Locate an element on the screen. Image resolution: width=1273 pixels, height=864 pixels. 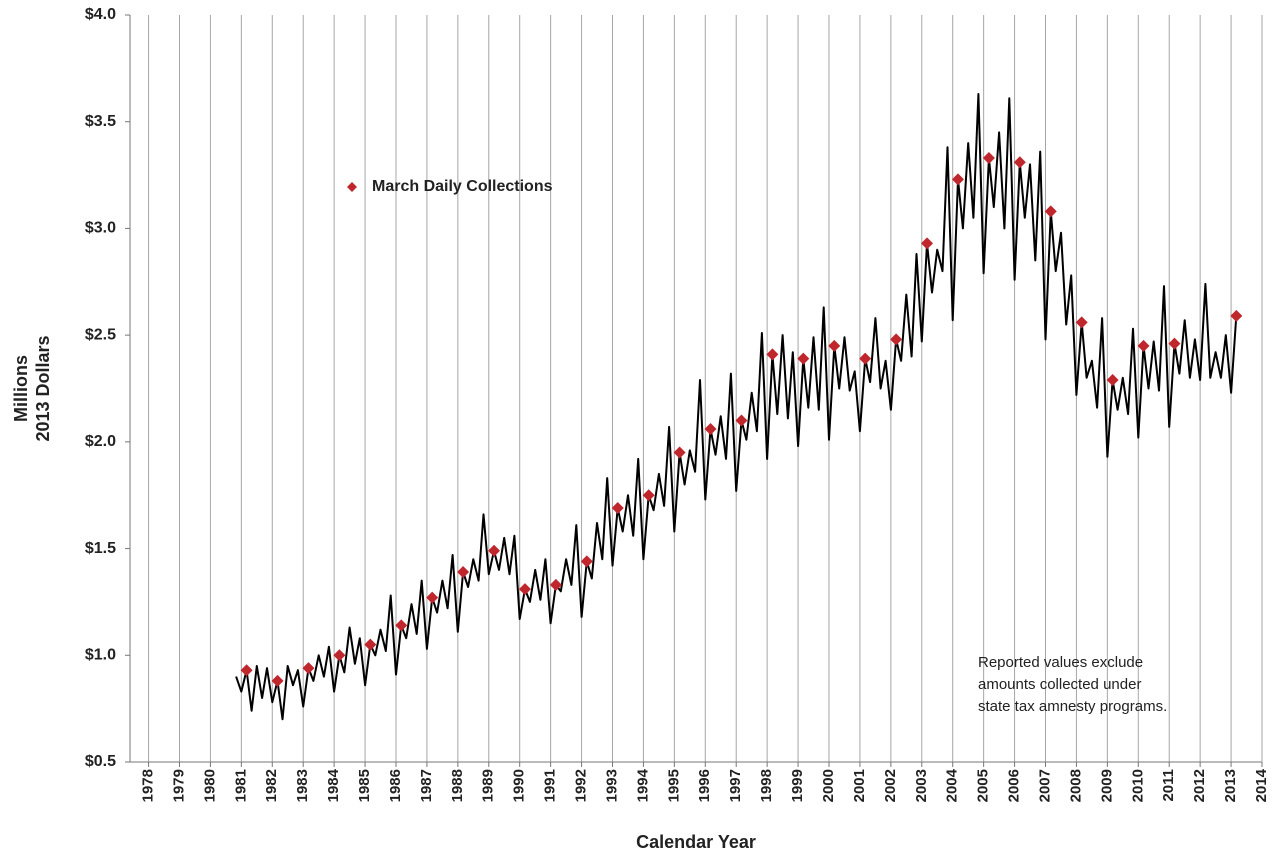
annotation: Reported values exclude is located at coordinates (1060, 662).